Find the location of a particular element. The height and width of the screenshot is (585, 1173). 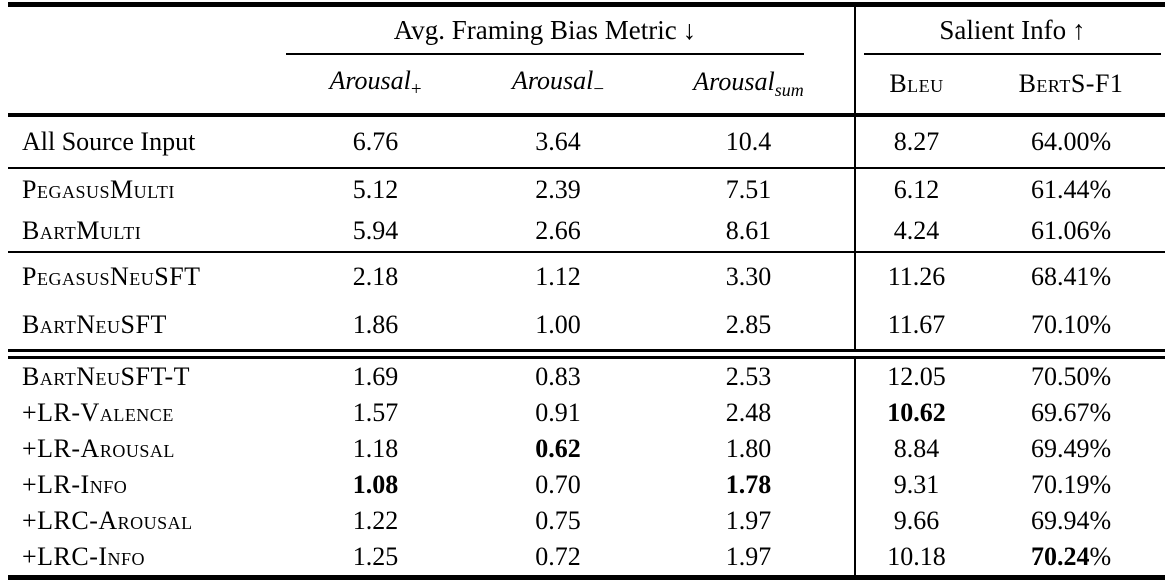

cell-arousal-sum: 10.4 is located at coordinates (750, 141).